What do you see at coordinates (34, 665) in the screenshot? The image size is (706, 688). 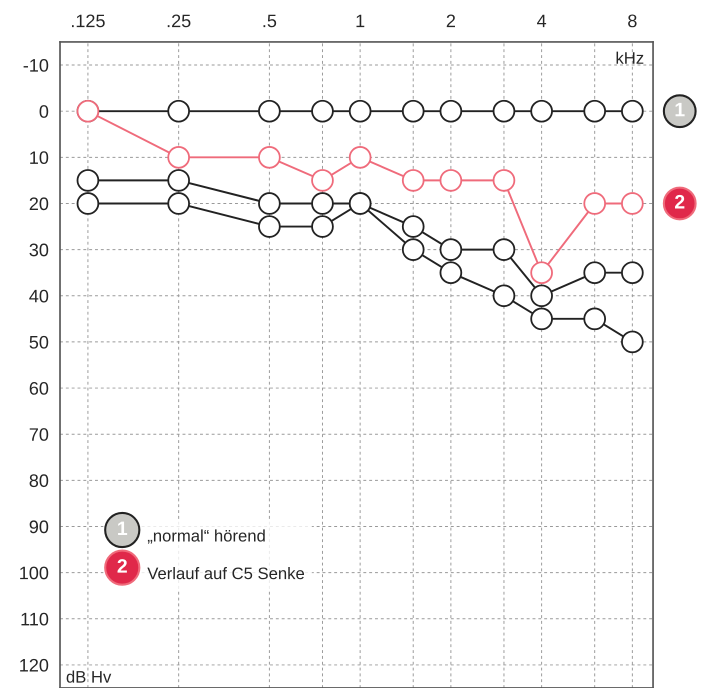 I see `y-tick-label: 120` at bounding box center [34, 665].